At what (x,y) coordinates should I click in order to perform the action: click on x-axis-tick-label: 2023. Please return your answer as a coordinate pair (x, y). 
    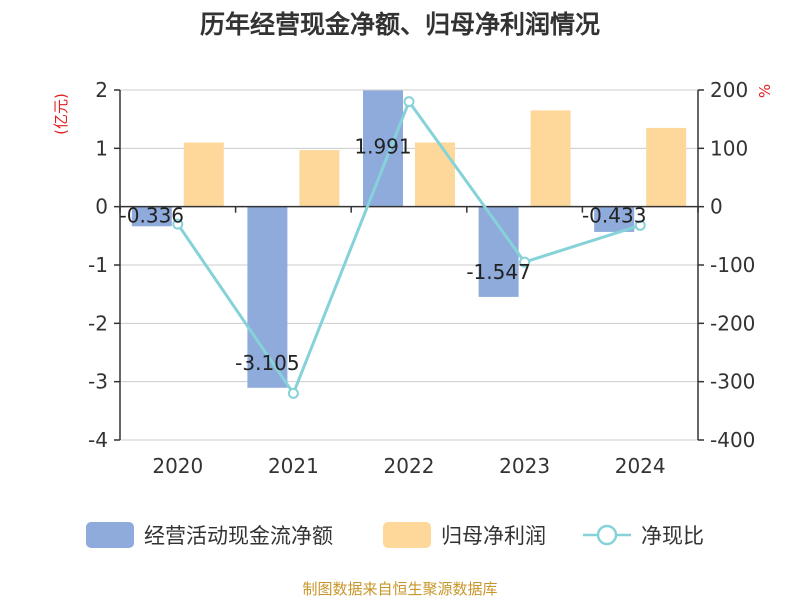
    Looking at the image, I should click on (524, 466).